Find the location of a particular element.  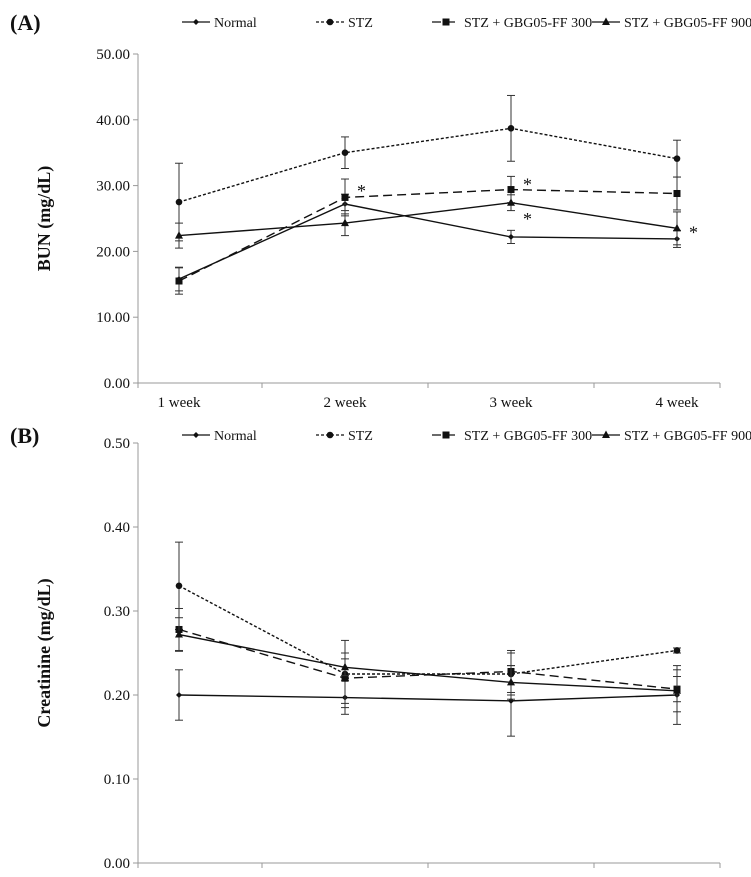

y-axis-label: Creatinine (mg/dL) is located at coordinates (44, 652).